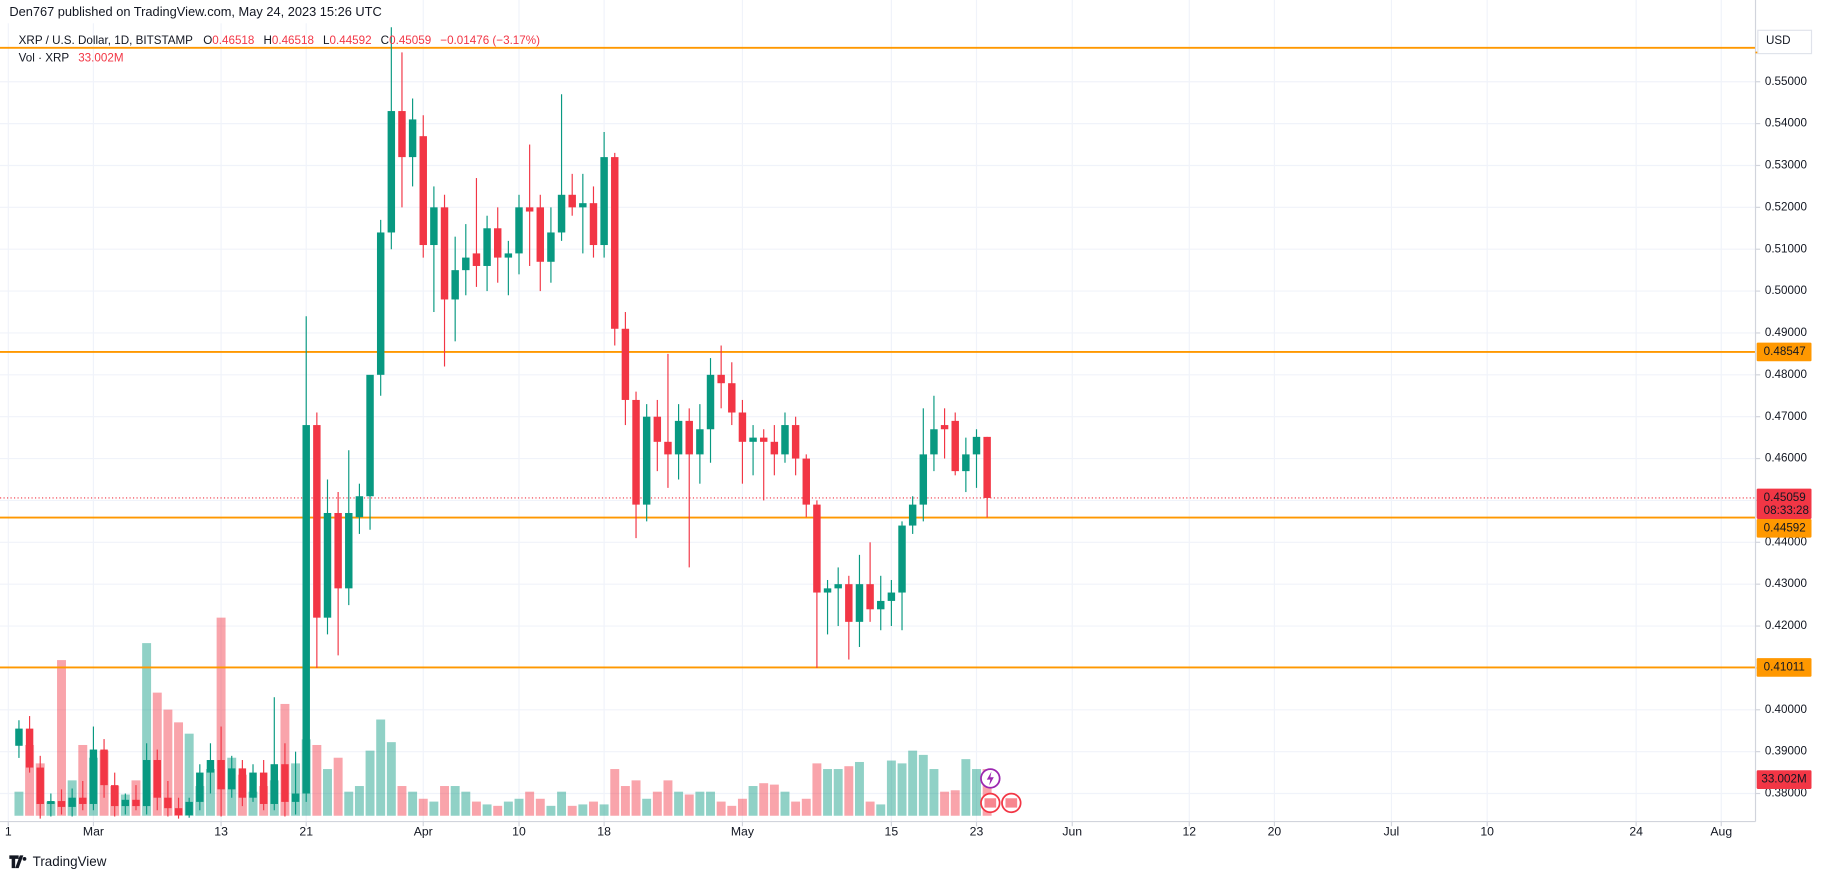 This screenshot has height=881, width=1829. I want to click on x-tick-label: 18, so click(604, 831).